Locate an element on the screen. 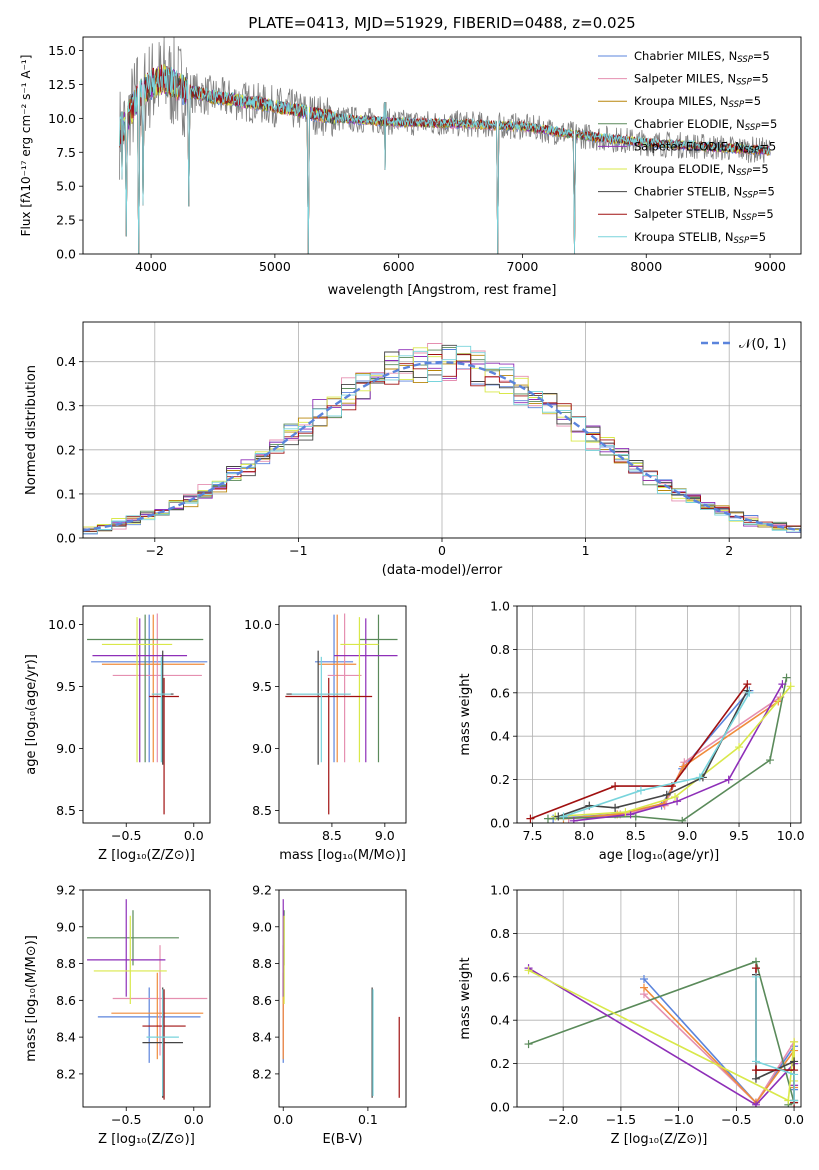 This screenshot has width=819, height=1170. x-tick-label: −1.0 is located at coordinates (678, 1119).